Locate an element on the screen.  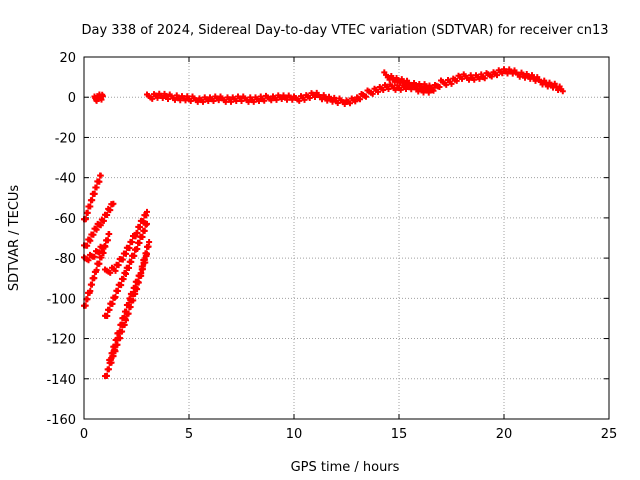
x-tick-label: 15 is located at coordinates (399, 434).